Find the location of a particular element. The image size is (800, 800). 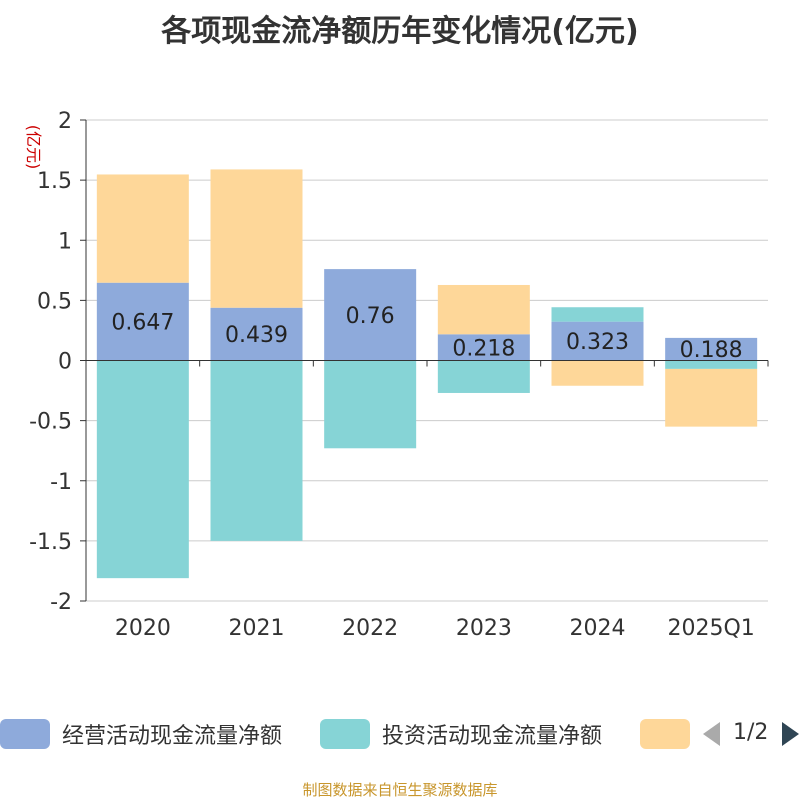

legend-item-third is located at coordinates (671, 734).